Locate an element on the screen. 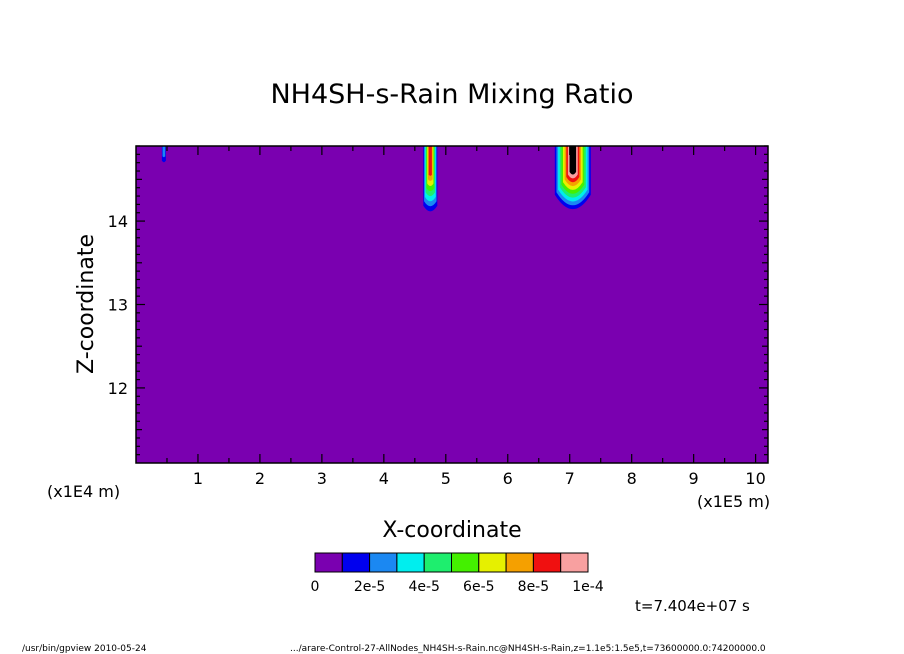  x-axis-label: X-coordinate is located at coordinates (451, 530).